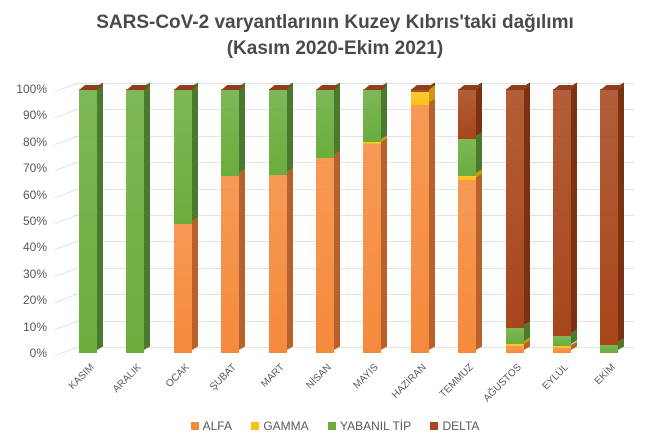 This screenshot has height=445, width=670. I want to click on y-tick-label: 10%, so click(34, 326).